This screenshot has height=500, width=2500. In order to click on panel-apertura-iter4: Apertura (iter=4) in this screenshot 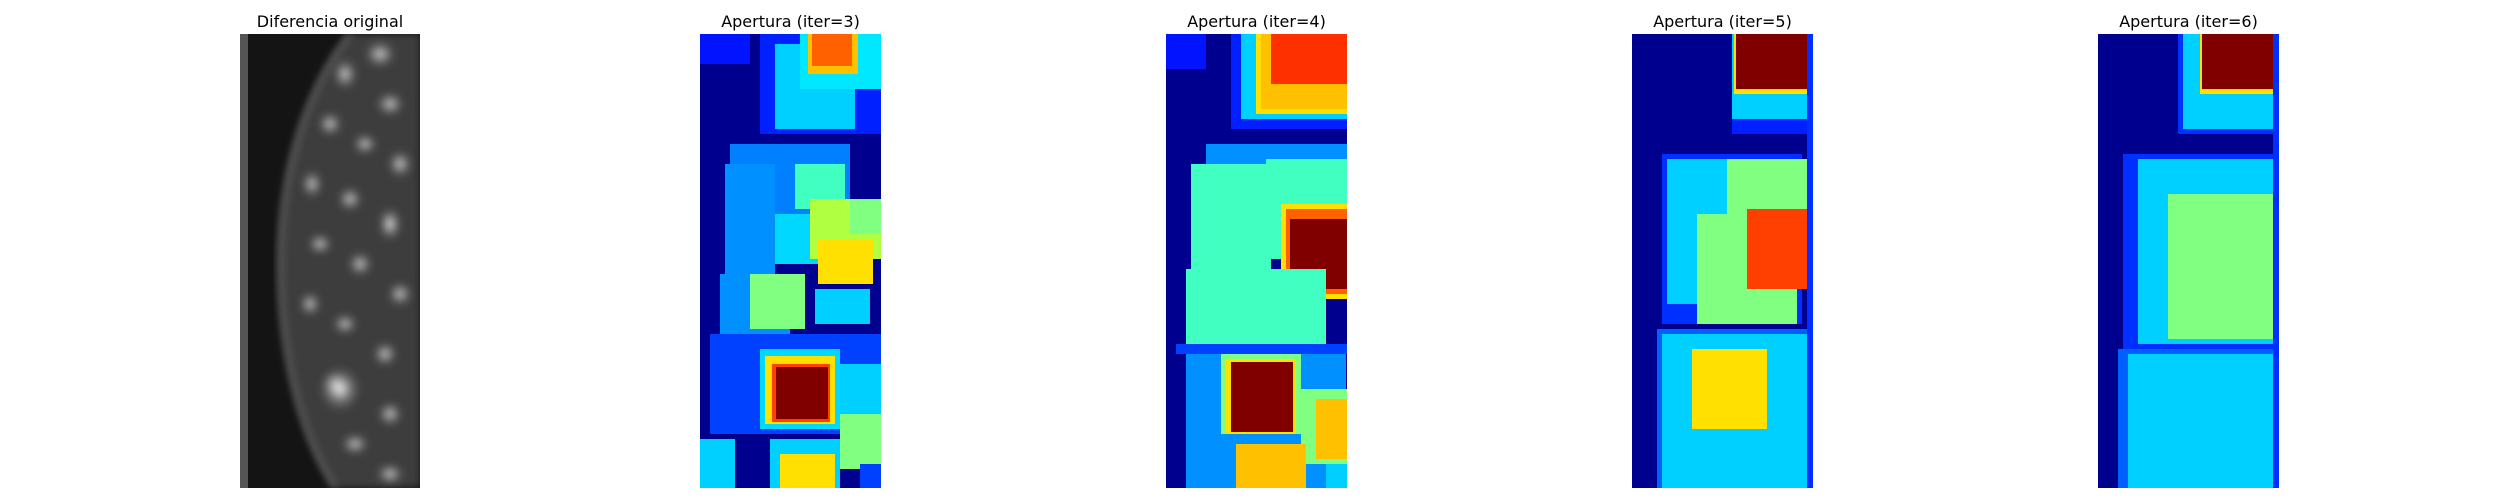, I will do `click(1256, 250)`.